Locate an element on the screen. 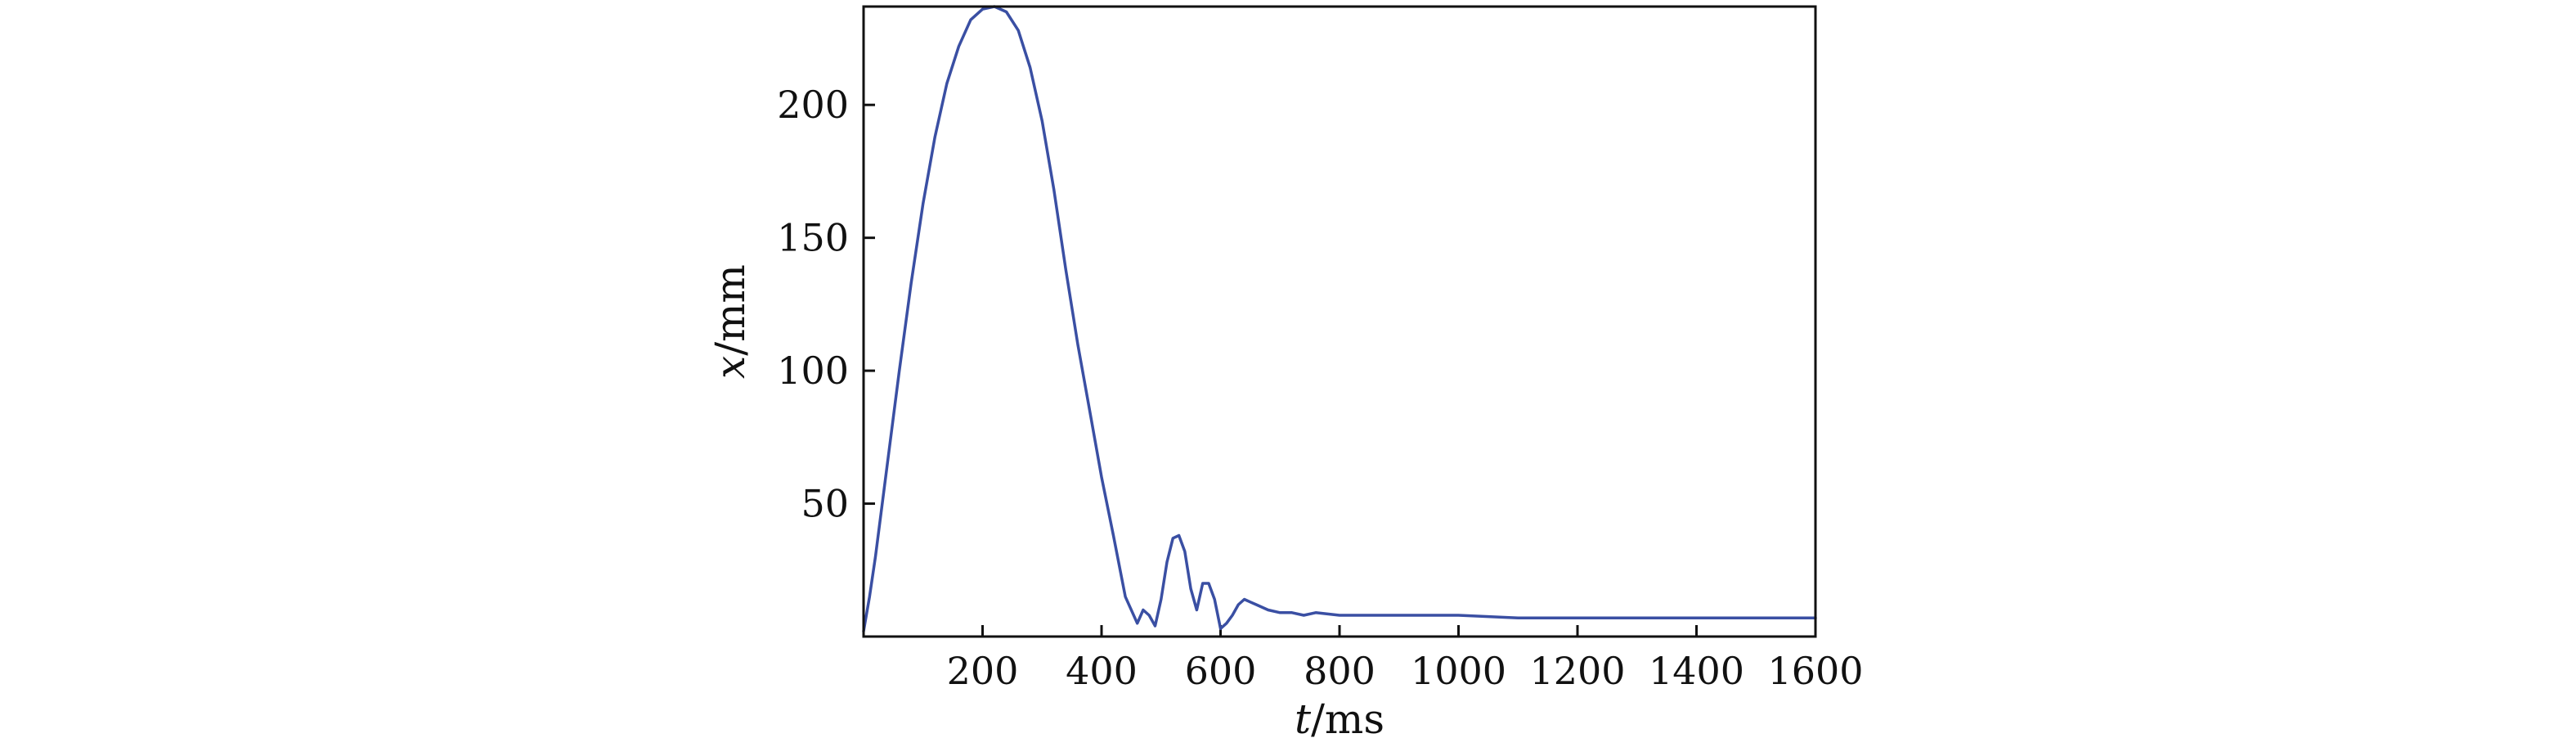 The height and width of the screenshot is (747, 2576). y-tick-label: 50 is located at coordinates (825, 504).